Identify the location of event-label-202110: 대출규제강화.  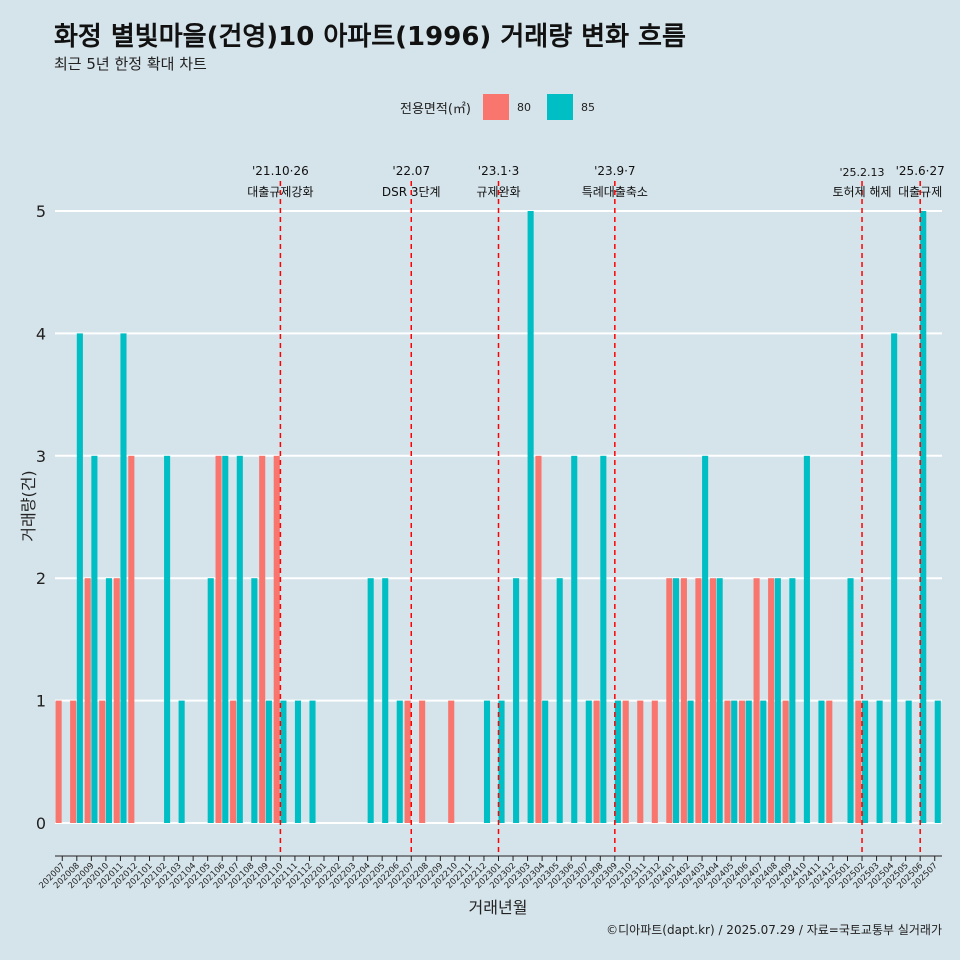
(280, 192).